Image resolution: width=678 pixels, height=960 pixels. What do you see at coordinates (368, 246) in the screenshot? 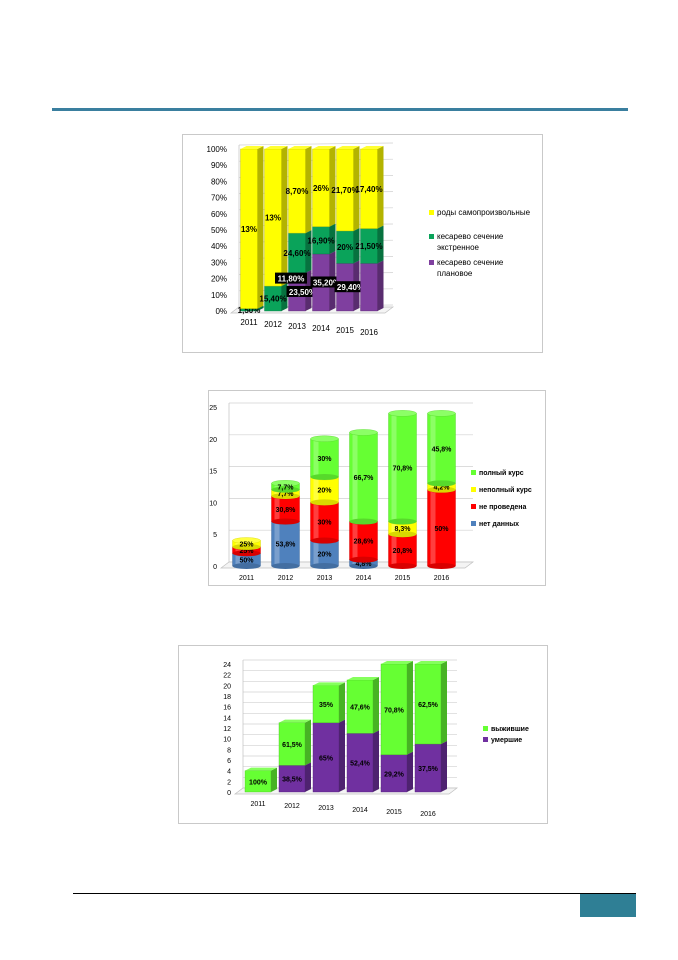
I see `data-label: 21,50%` at bounding box center [368, 246].